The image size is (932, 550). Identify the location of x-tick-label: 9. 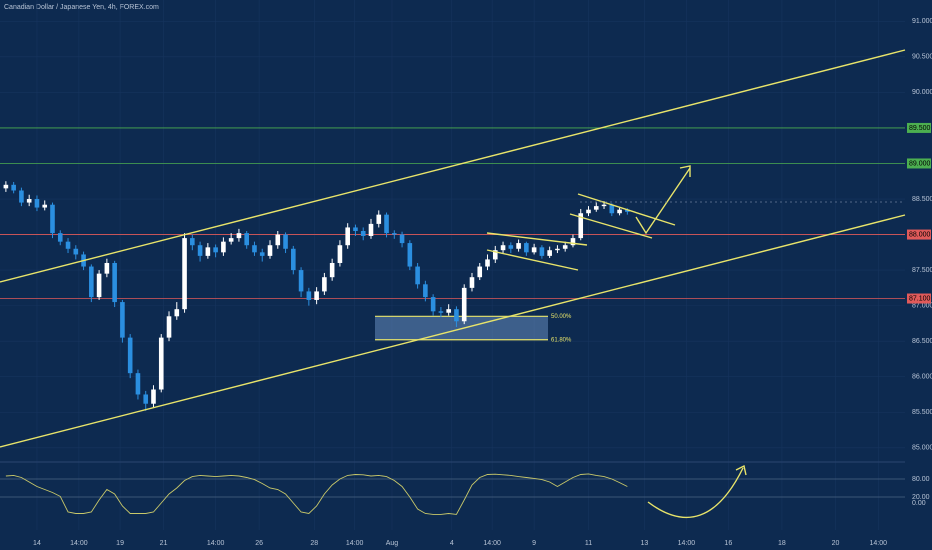
(534, 543).